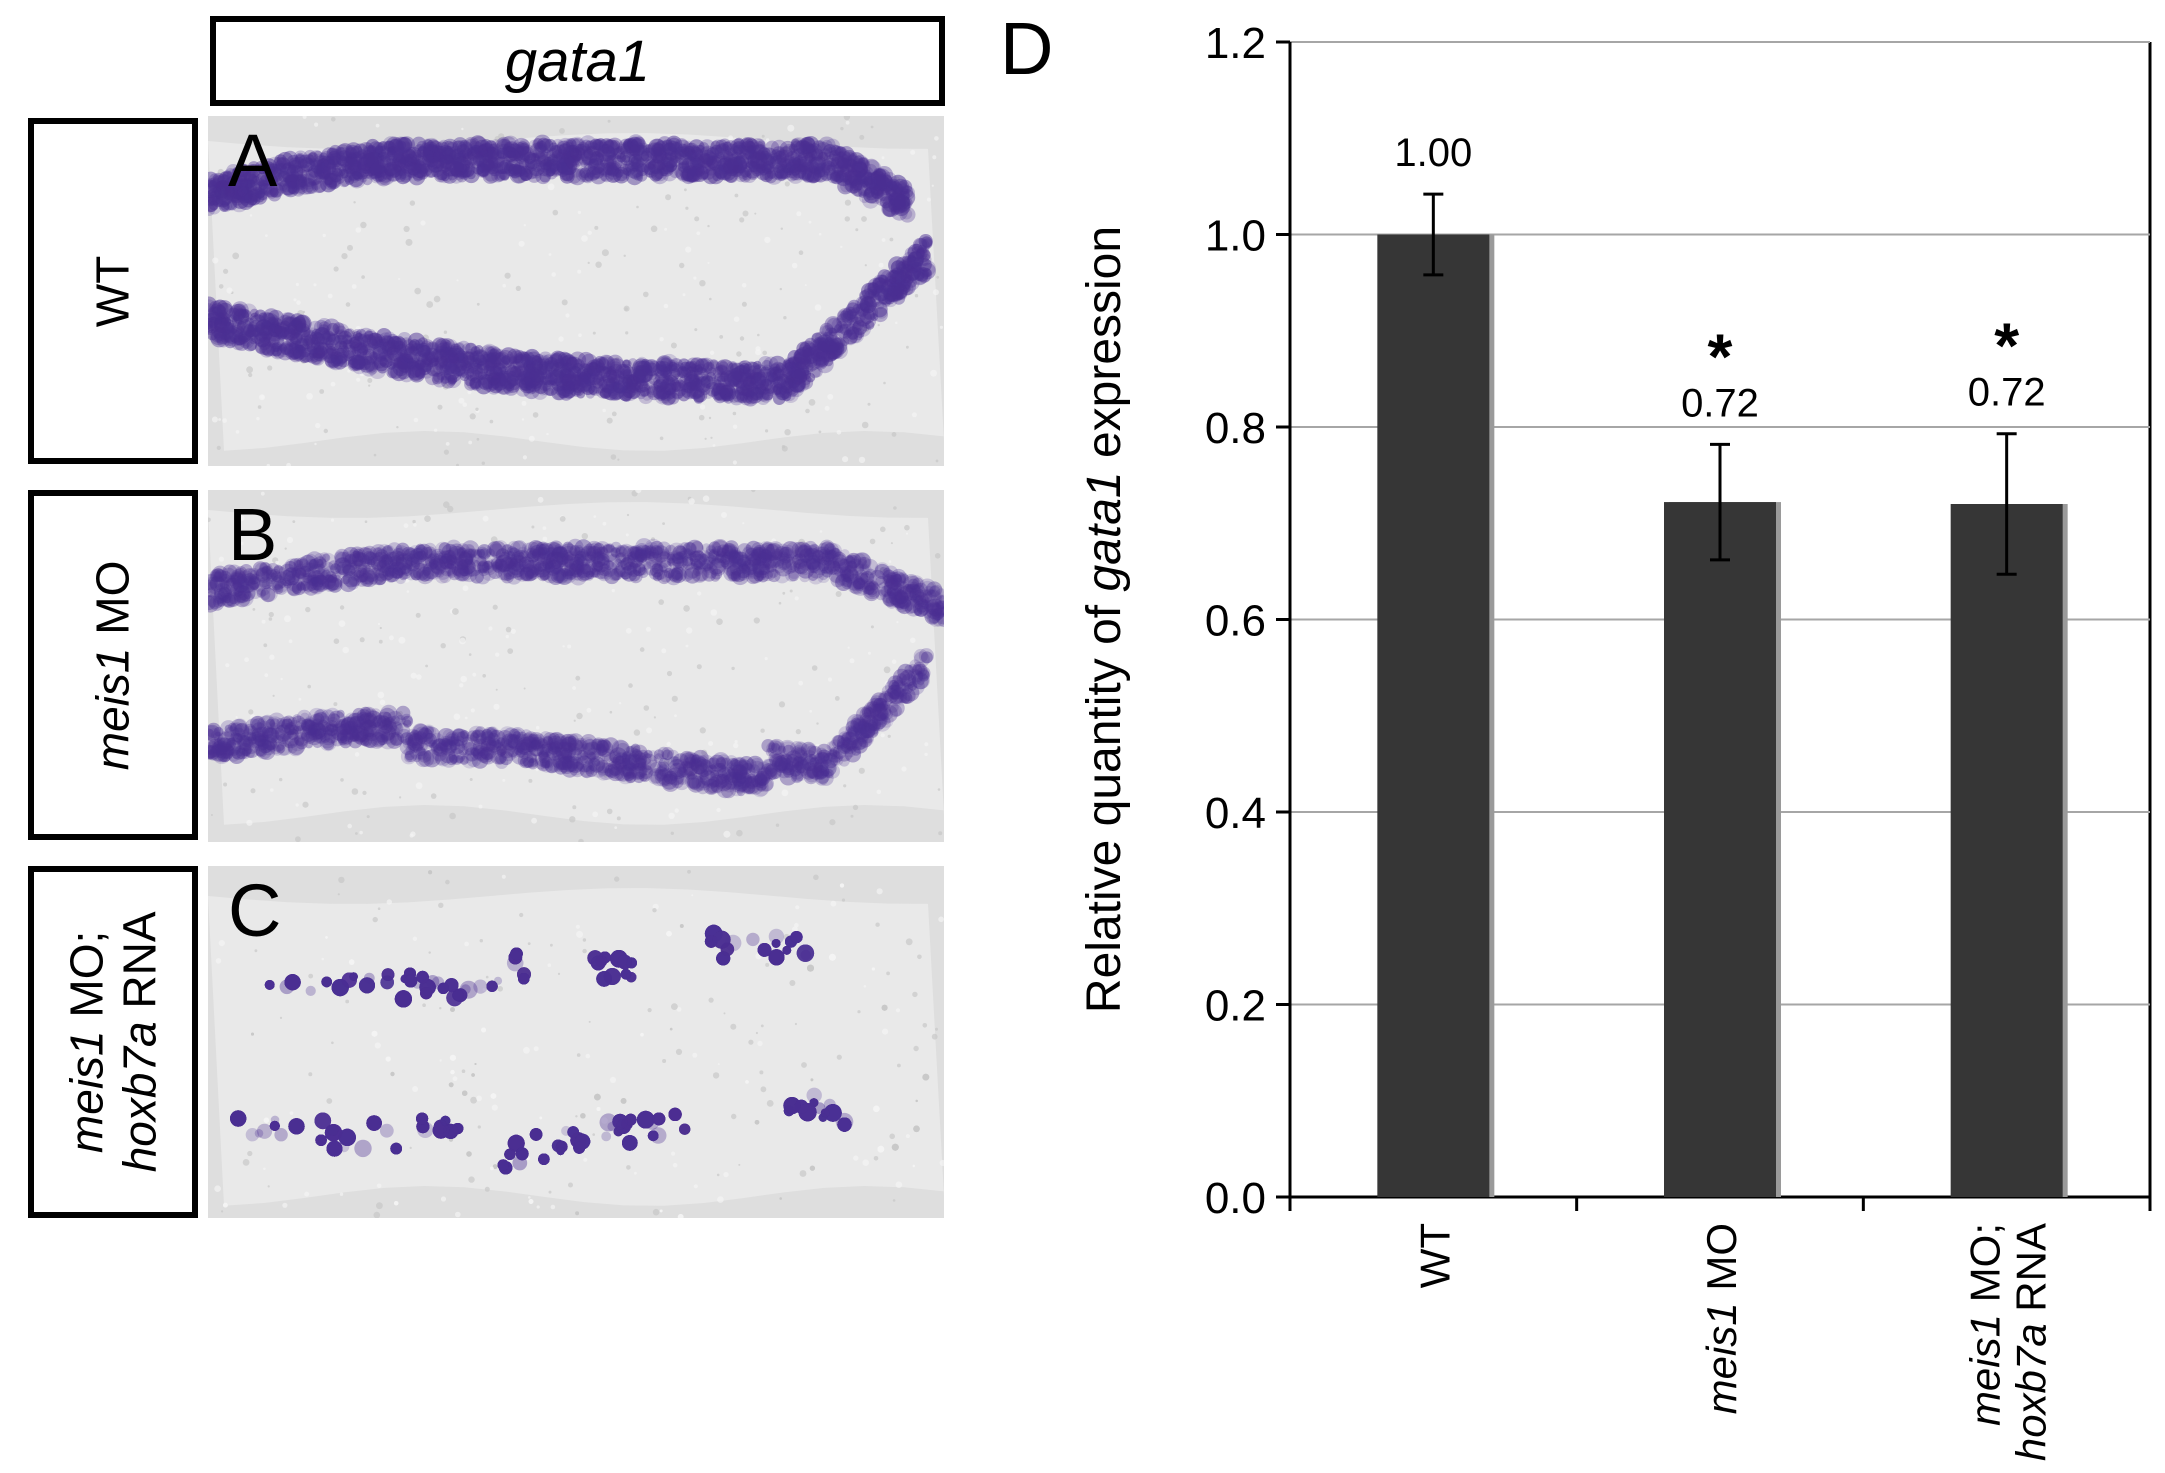  I want to click on row-label-box-meis1-mo: meis1 MO, so click(113, 665).